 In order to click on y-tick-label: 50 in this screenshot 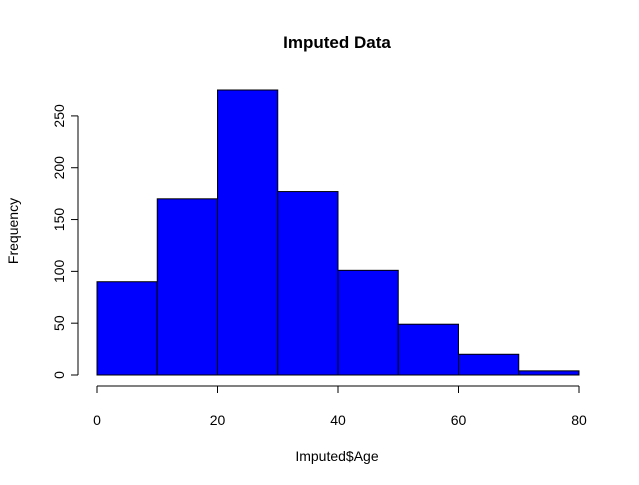, I will do `click(59, 323)`.